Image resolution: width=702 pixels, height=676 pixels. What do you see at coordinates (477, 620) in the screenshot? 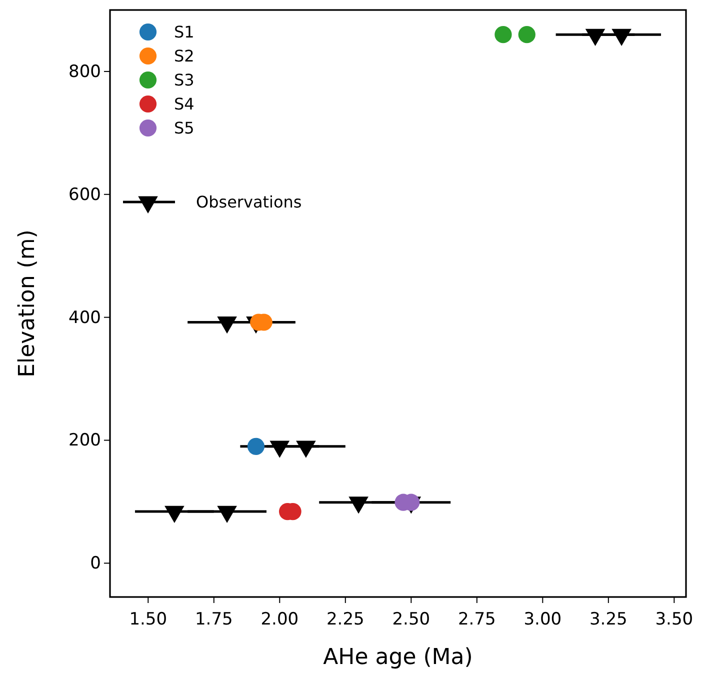
I see `x-tick-label: 2.75` at bounding box center [477, 620].